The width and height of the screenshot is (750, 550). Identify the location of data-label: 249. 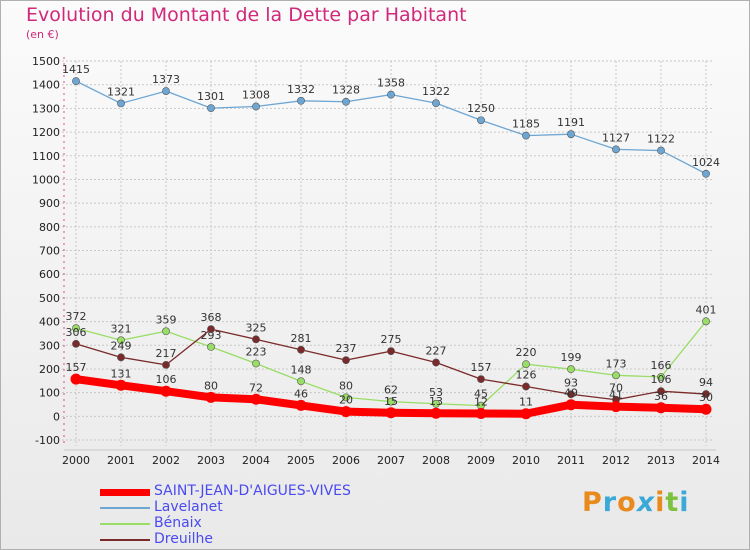
(121, 345).